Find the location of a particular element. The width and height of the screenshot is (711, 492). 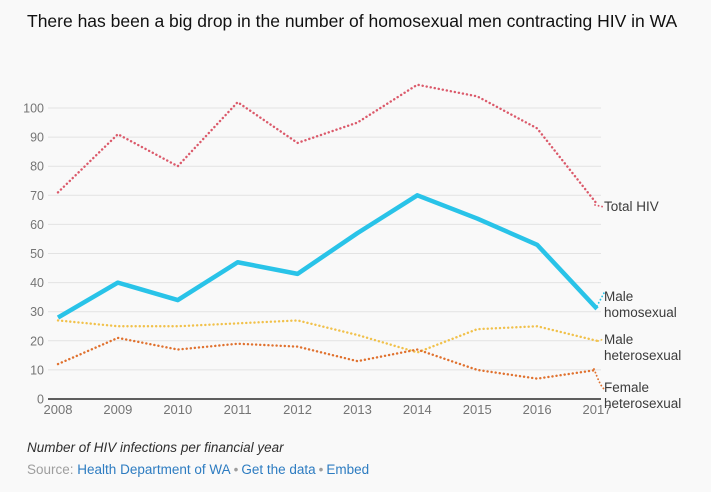

source-link-health-department: Health Department of WA is located at coordinates (154, 469).